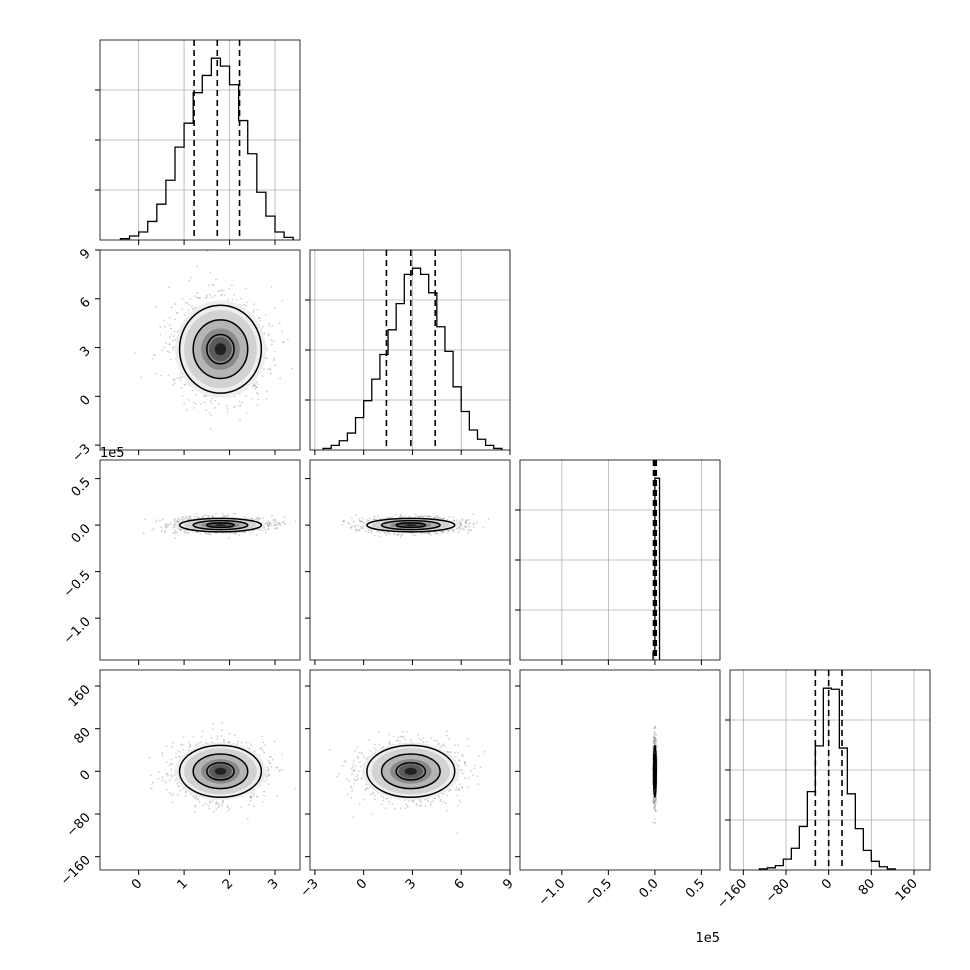 The image size is (970, 970). I want to click on y-offset-label: 1e5, so click(112, 453).